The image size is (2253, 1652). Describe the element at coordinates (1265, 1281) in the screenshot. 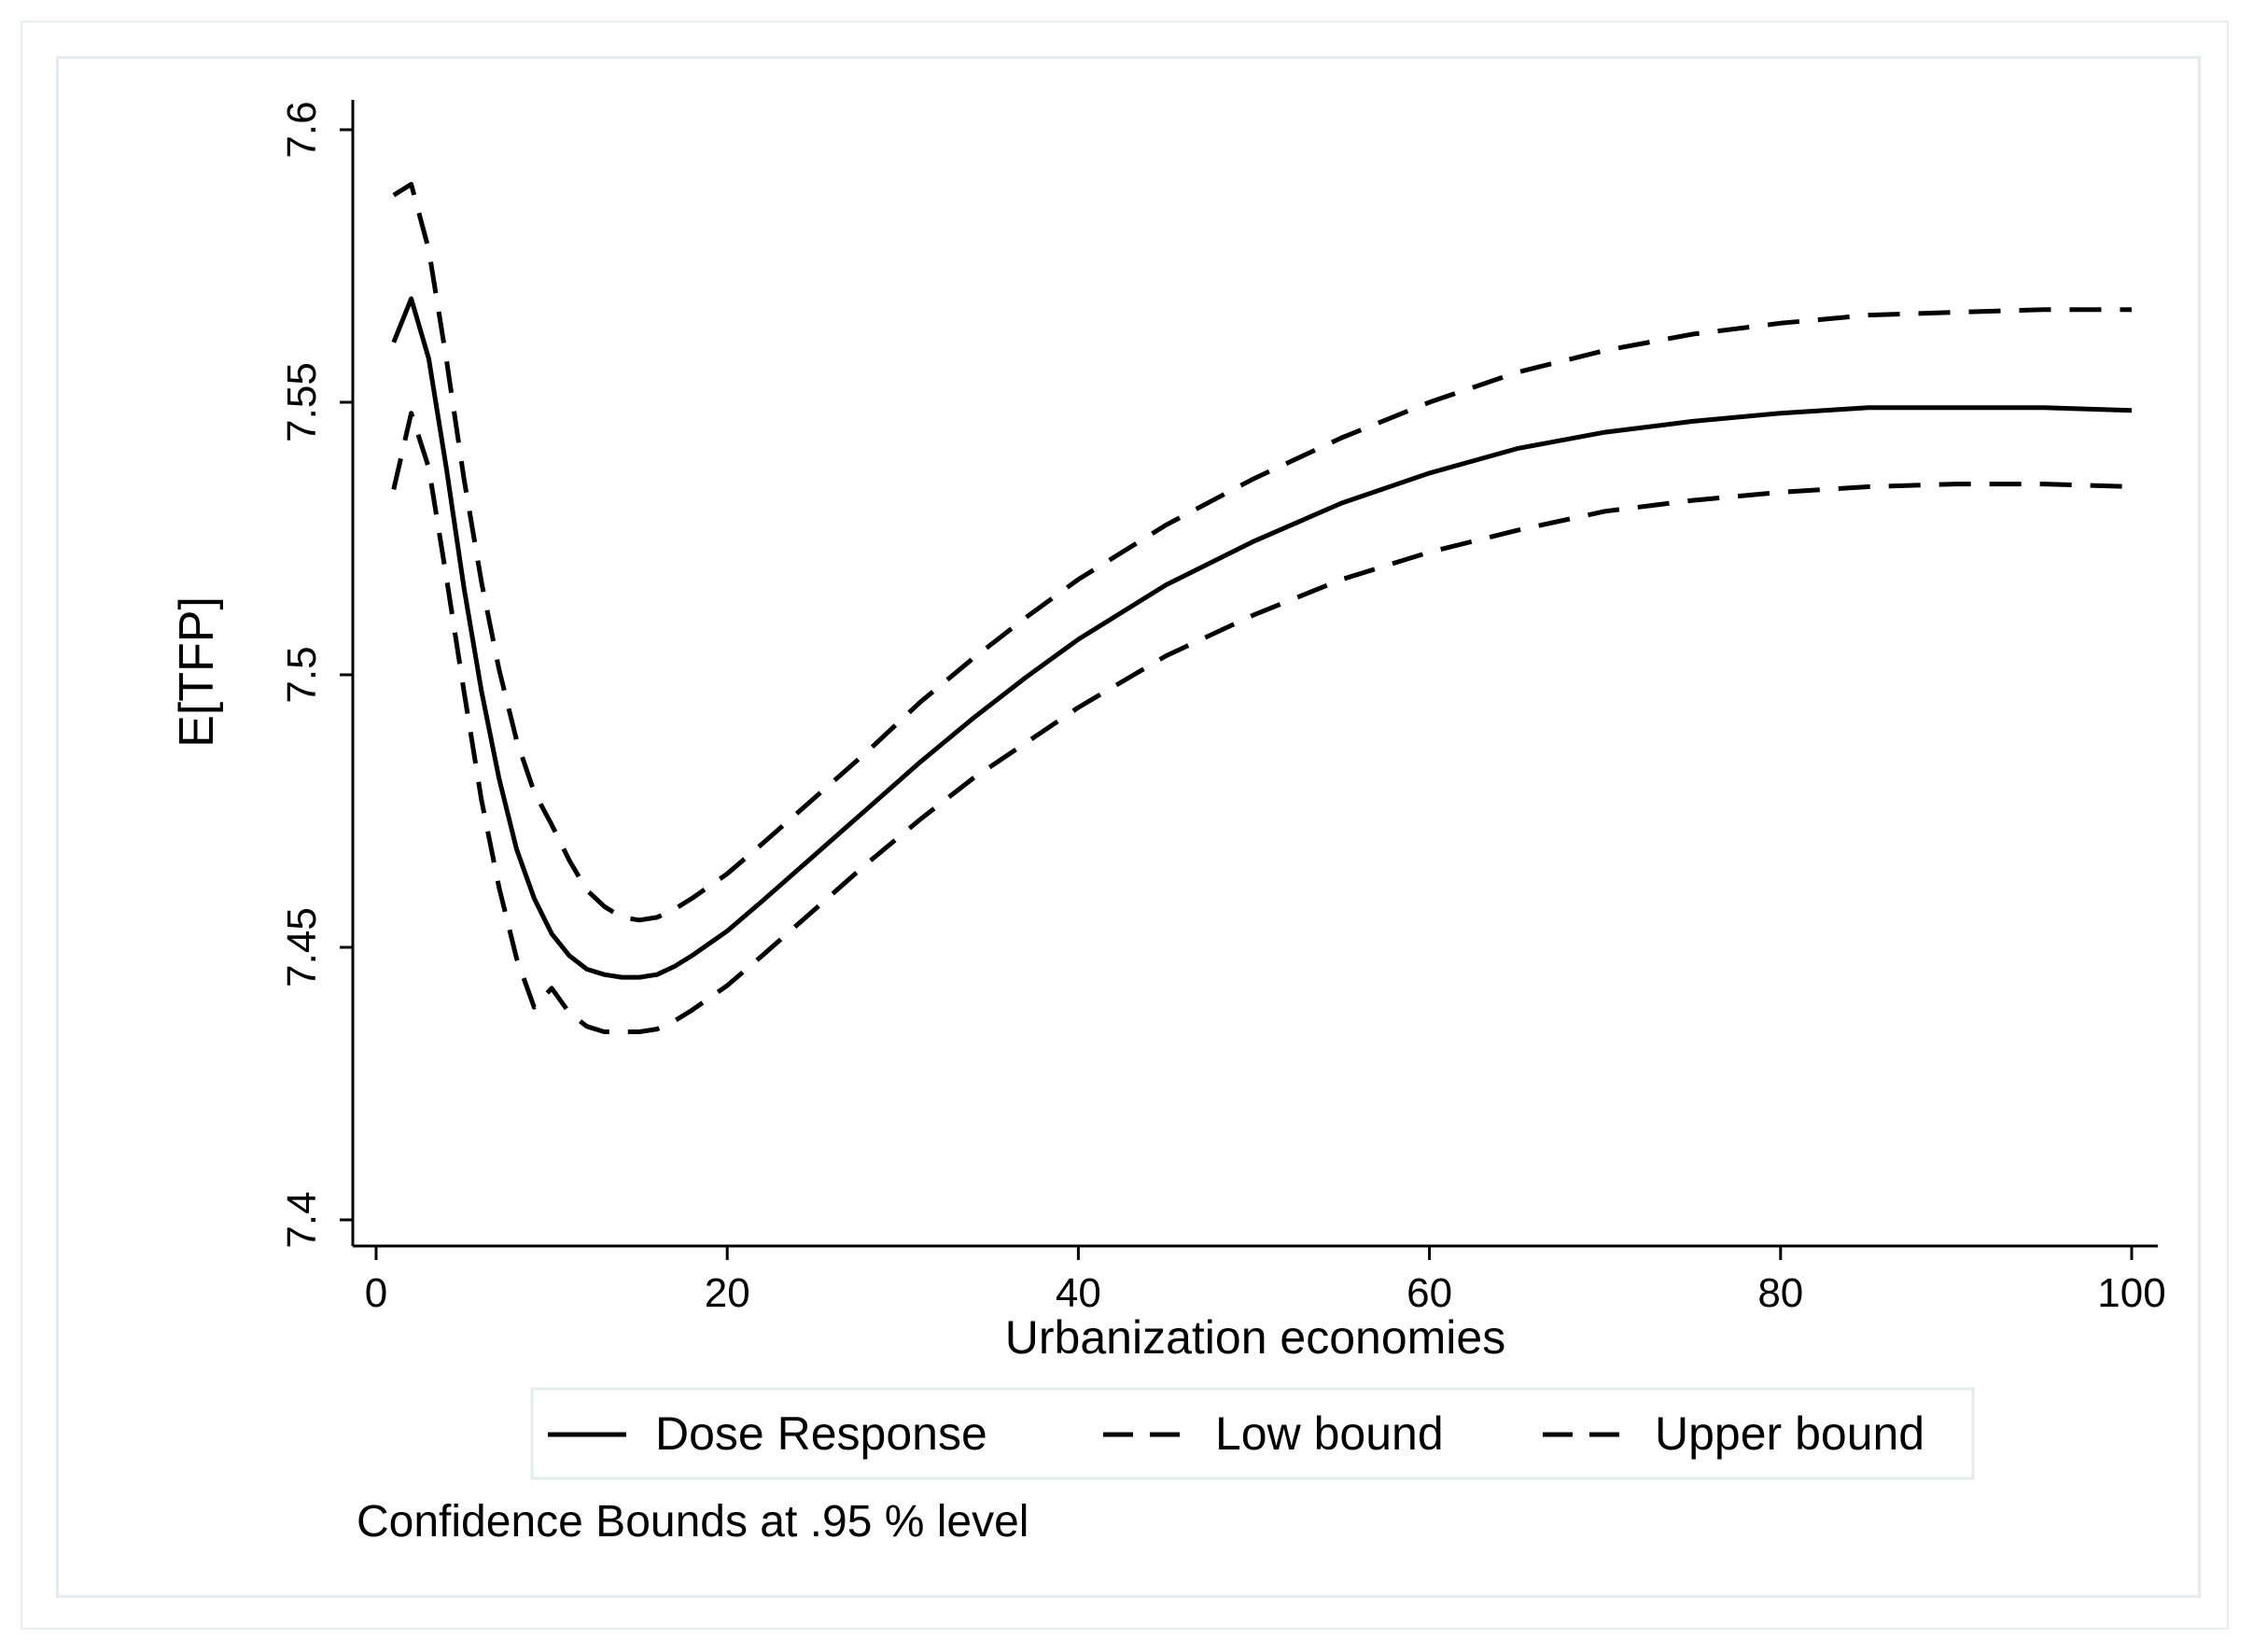

I see `x-ticks: 0 20 40 60 80 100` at that location.